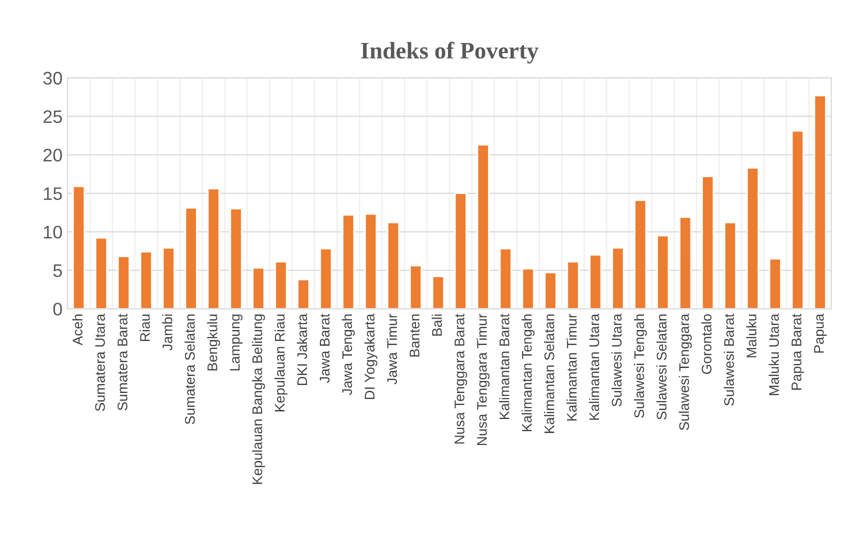 The width and height of the screenshot is (844, 537). Describe the element at coordinates (281, 363) in the screenshot. I see `x-tick-label: Kepulauan Riau` at that location.